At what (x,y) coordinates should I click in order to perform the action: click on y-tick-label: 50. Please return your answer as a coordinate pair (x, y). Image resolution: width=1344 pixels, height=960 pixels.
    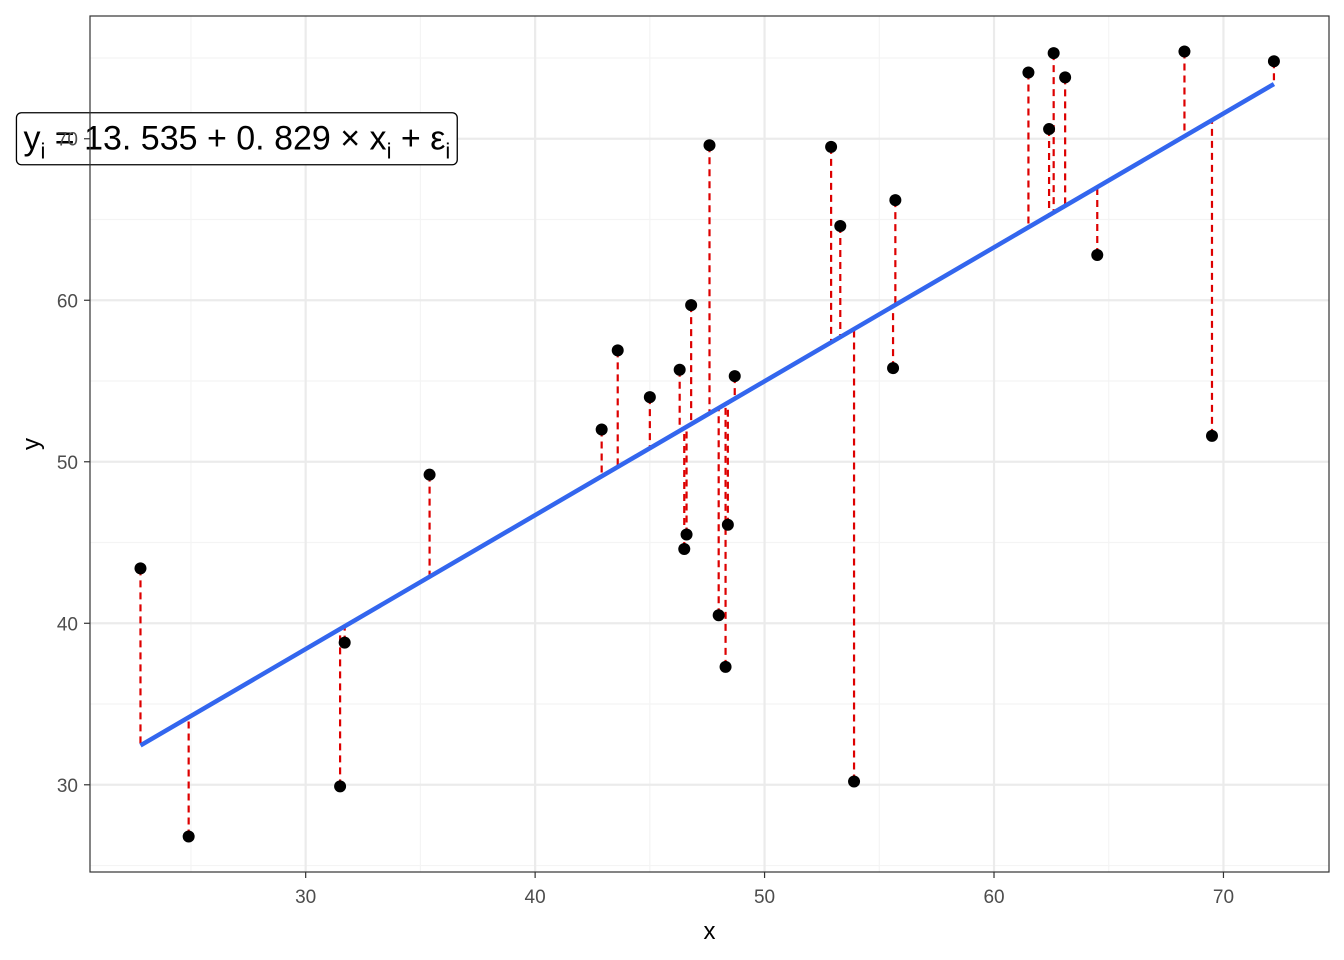
    Looking at the image, I should click on (67, 463).